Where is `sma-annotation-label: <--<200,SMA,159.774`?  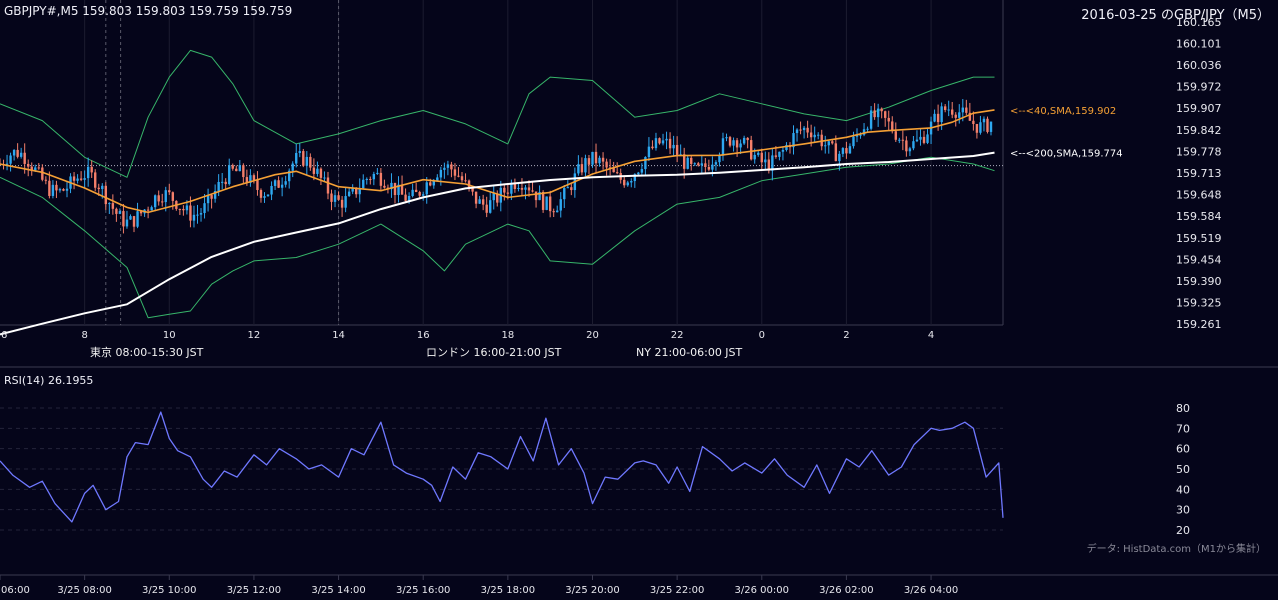 sma-annotation-label: <--<200,SMA,159.774 is located at coordinates (1066, 154).